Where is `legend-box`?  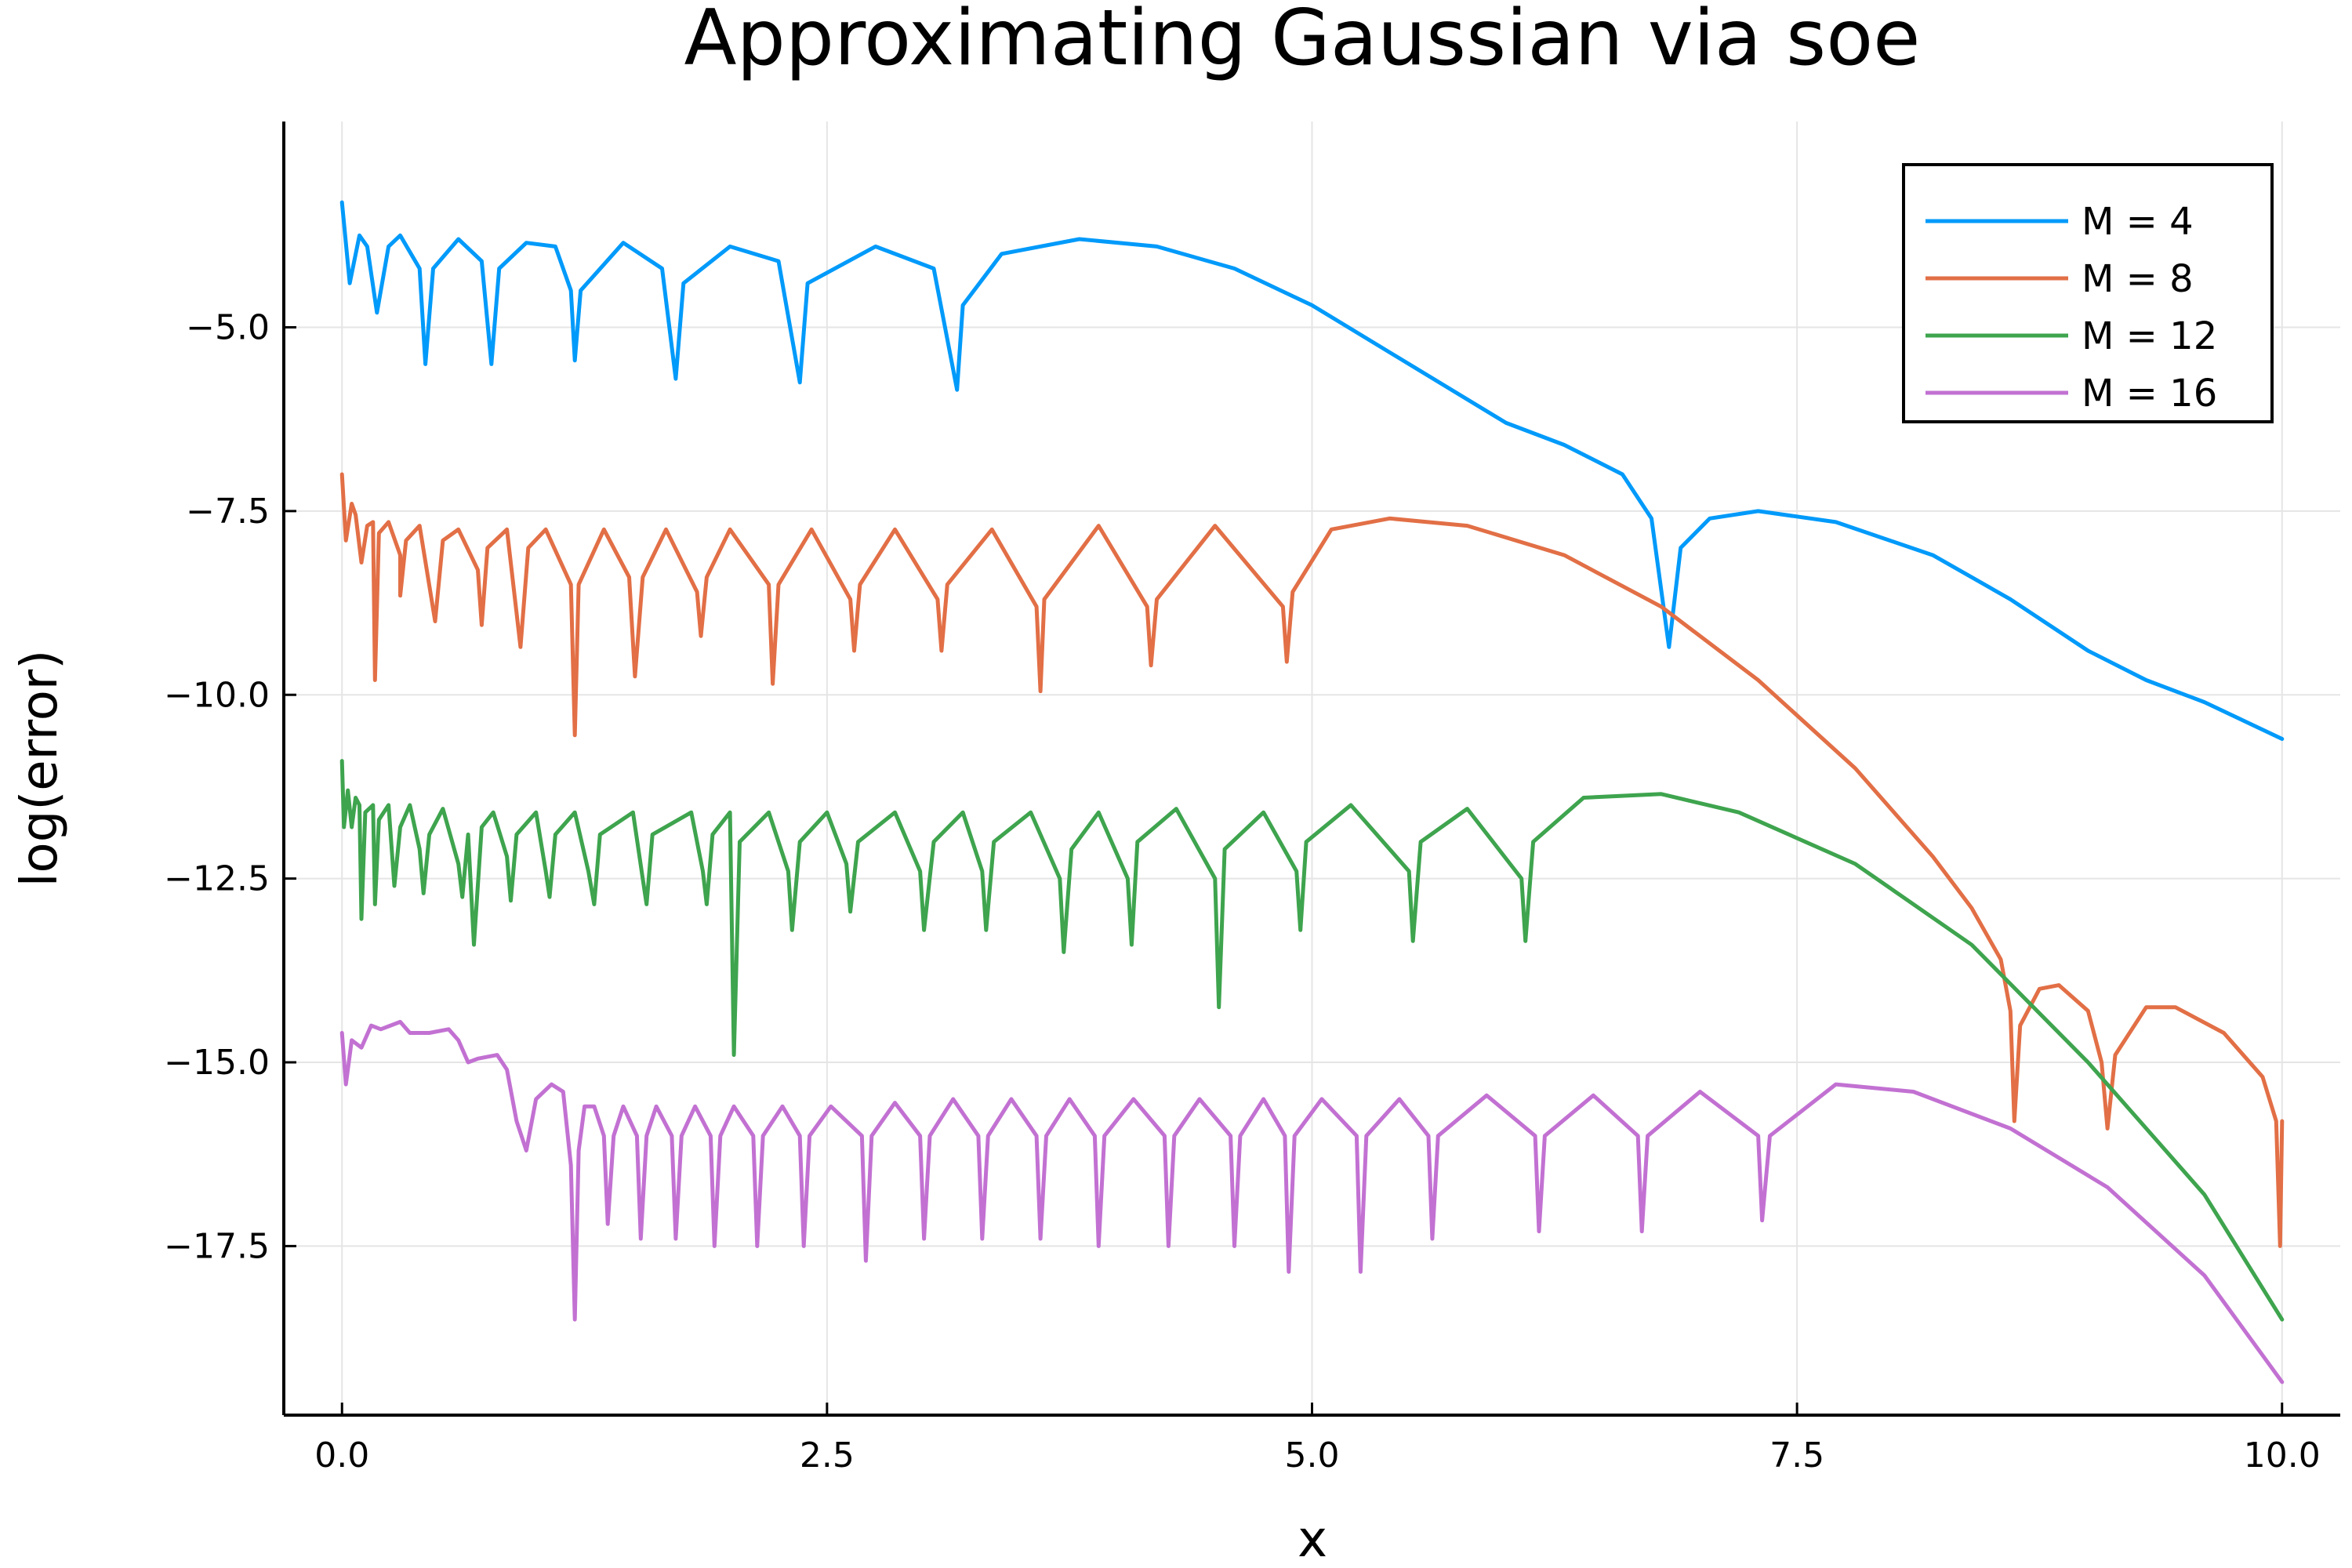 legend-box is located at coordinates (2088, 293).